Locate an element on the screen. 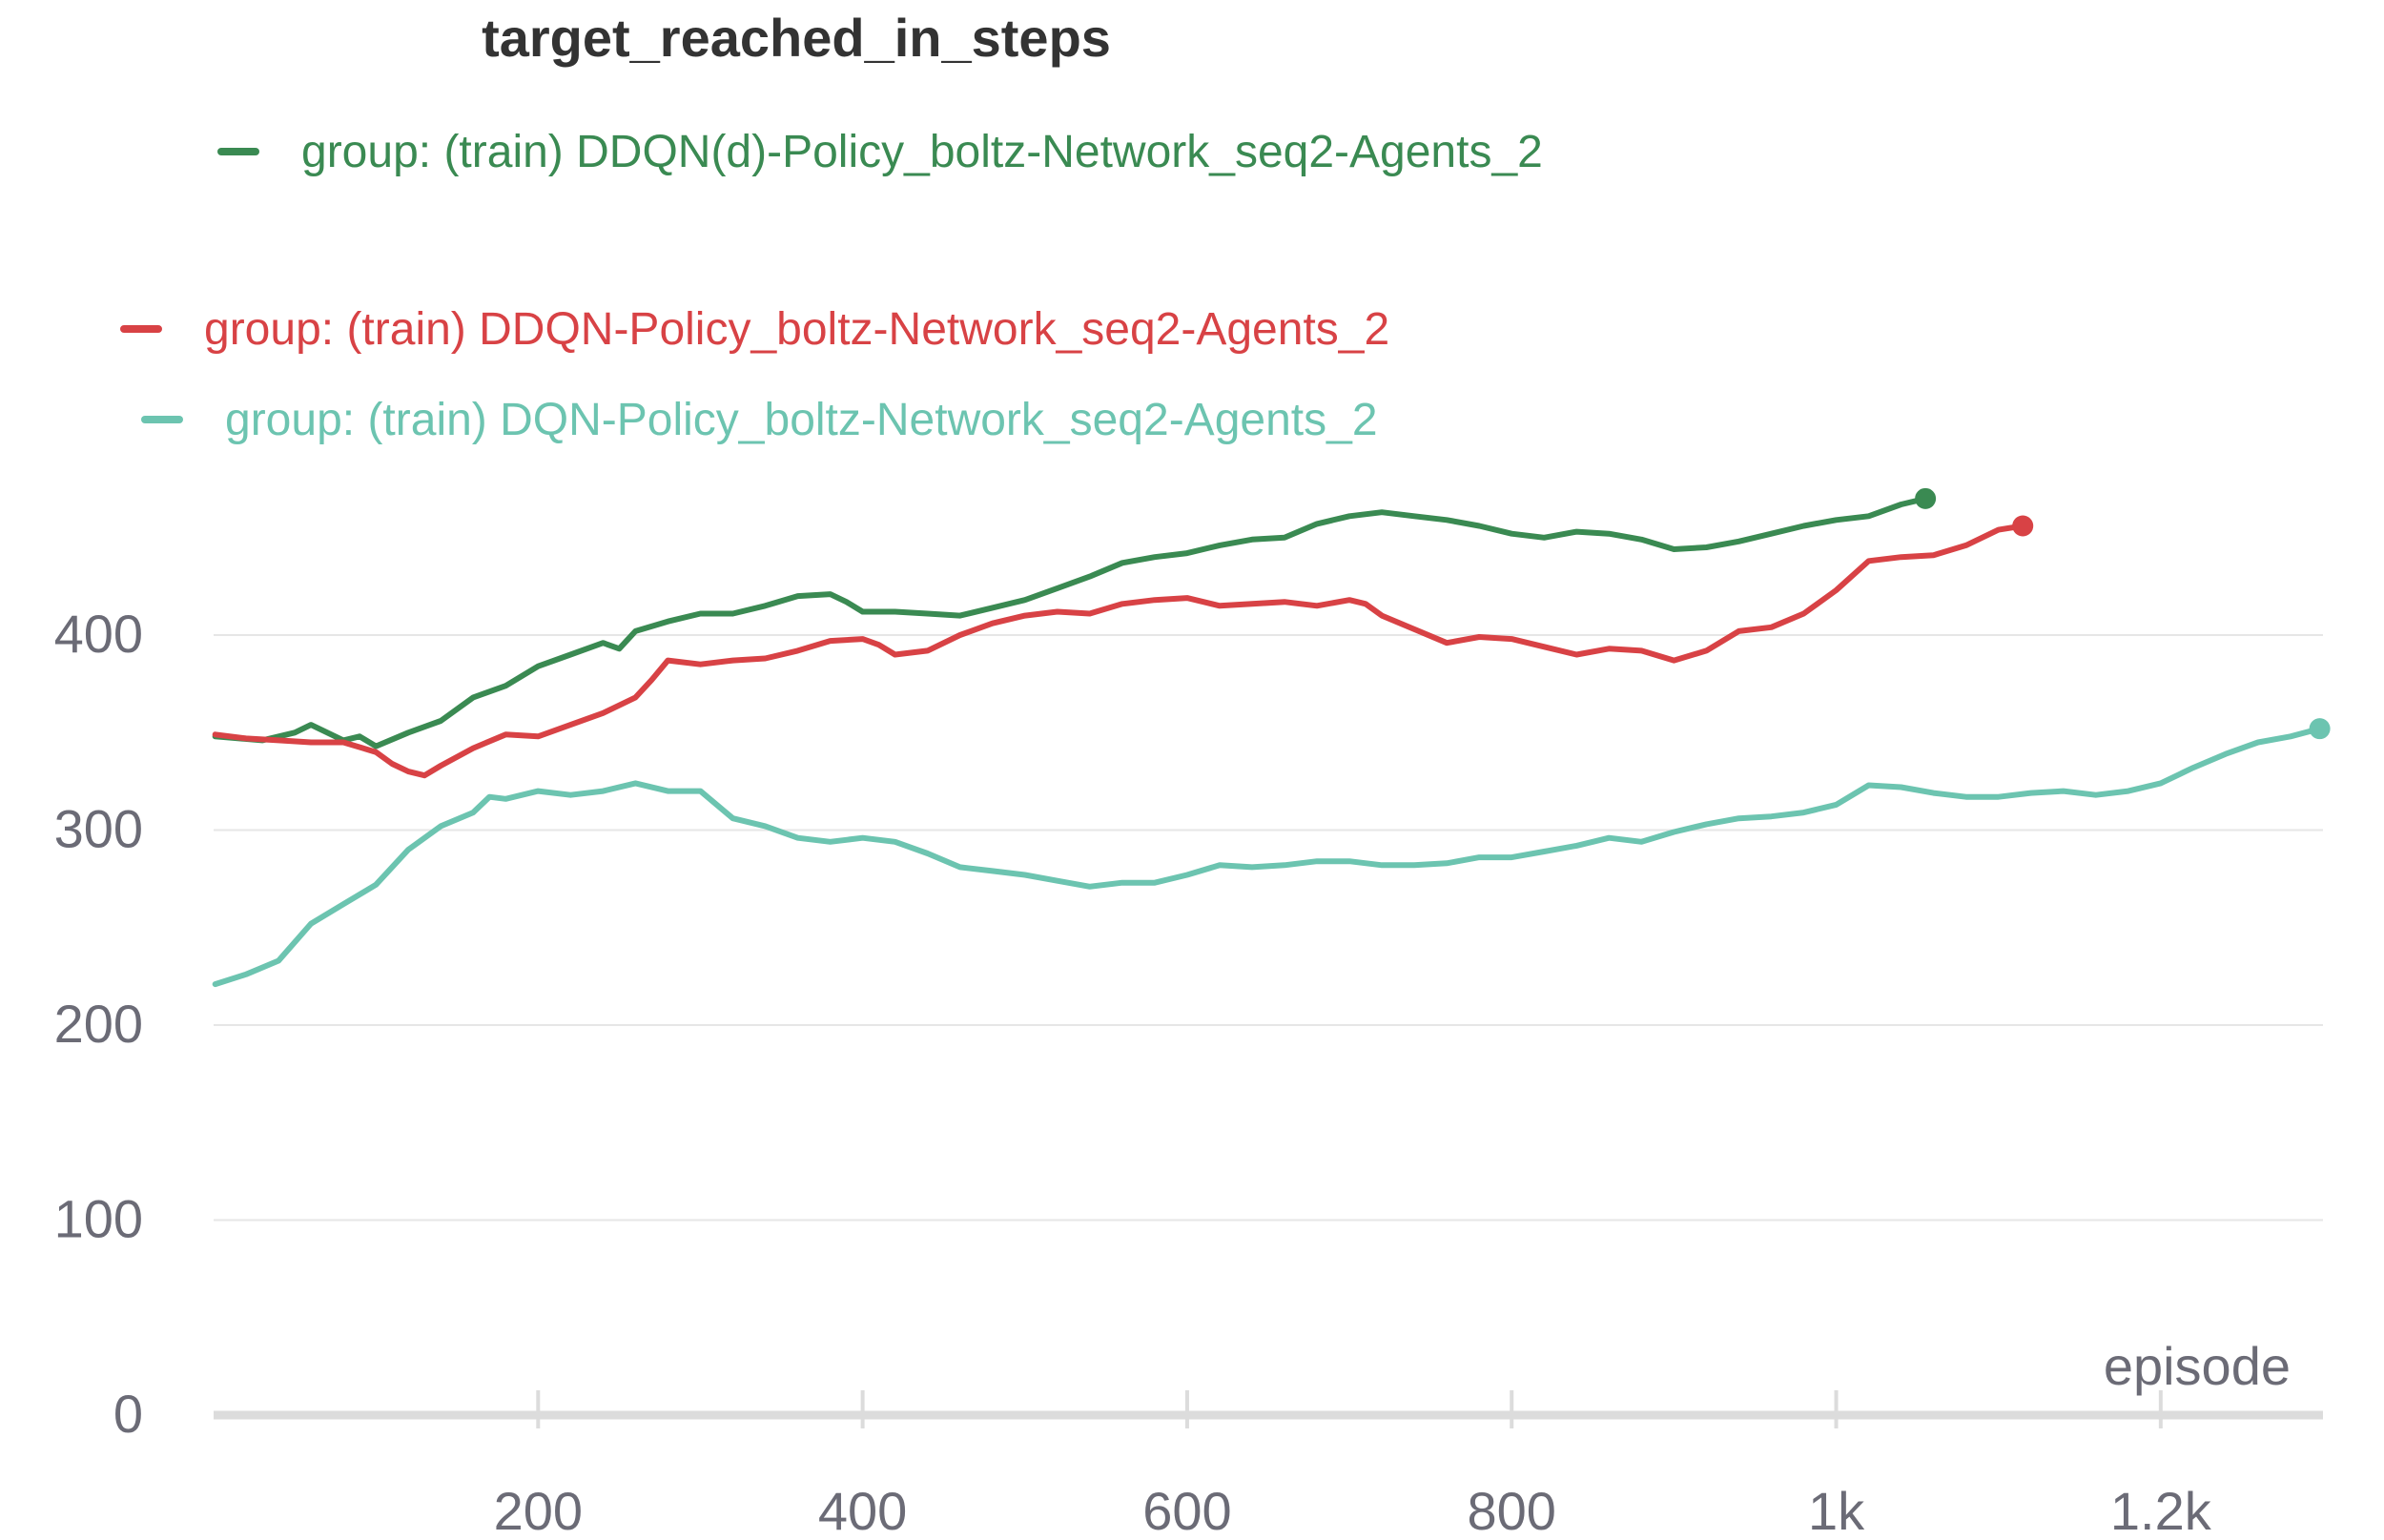 The height and width of the screenshot is (1540, 2384). x-tick-label: 200 is located at coordinates (538, 1510).